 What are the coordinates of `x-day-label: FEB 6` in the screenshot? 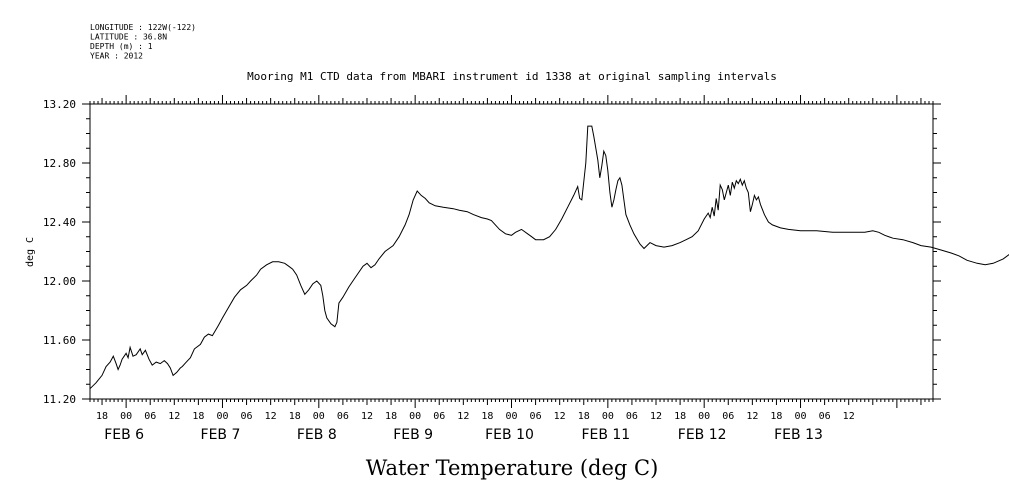 It's located at (124, 435).